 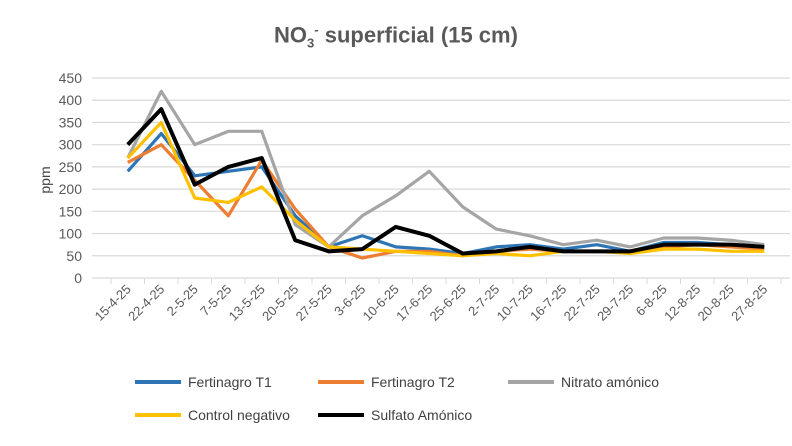 What do you see at coordinates (749, 303) in the screenshot?
I see `x-tick-label: 27-8-25` at bounding box center [749, 303].